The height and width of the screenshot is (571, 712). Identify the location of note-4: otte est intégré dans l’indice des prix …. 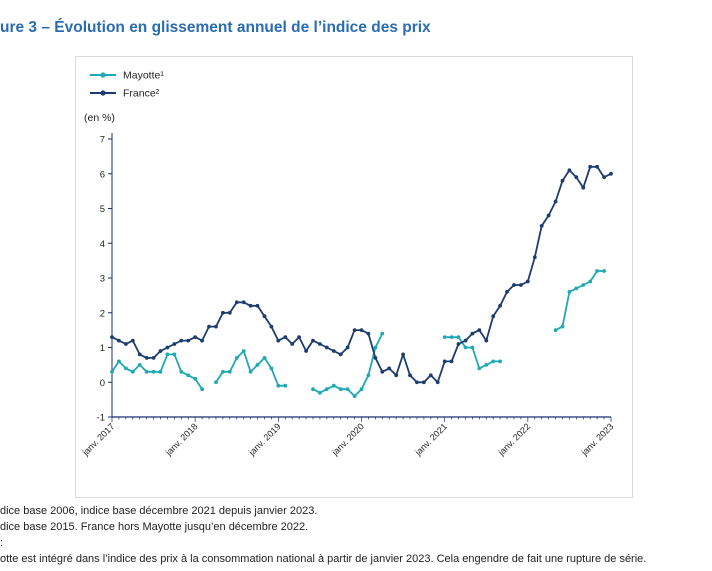
(323, 559).